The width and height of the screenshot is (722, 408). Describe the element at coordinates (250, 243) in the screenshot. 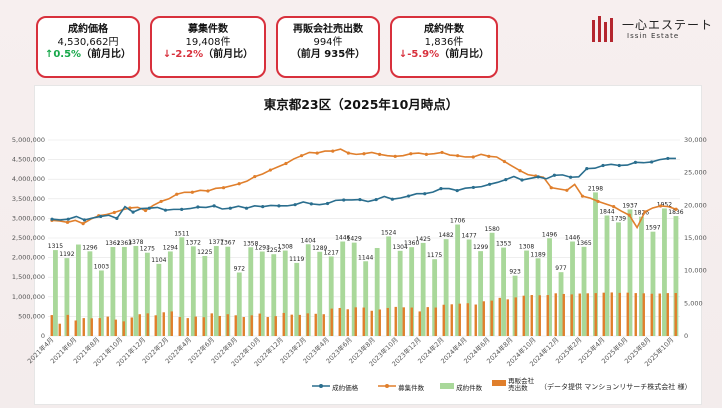

I see `bar-deals-label: 1358` at that location.